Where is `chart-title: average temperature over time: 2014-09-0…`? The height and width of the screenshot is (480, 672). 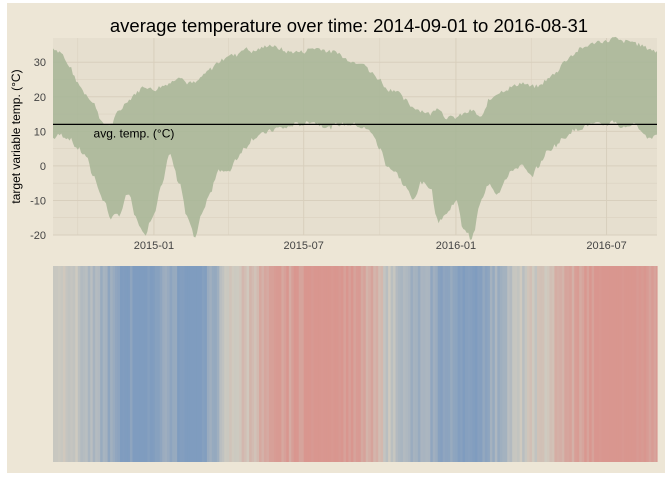
chart-title: average temperature over time: 2014-09-0… is located at coordinates (349, 25).